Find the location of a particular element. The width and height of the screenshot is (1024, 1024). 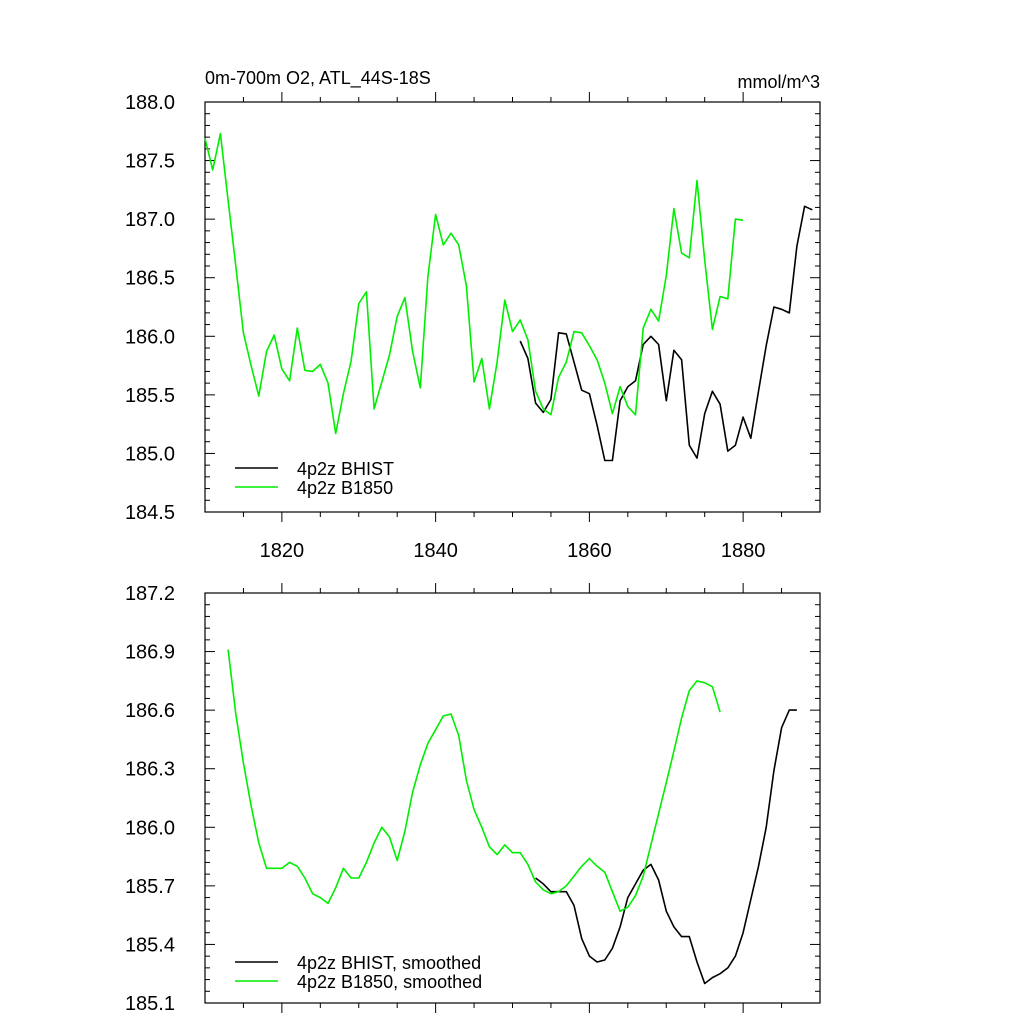

top-chart-units: mmol/m^3 is located at coordinates (779, 82).